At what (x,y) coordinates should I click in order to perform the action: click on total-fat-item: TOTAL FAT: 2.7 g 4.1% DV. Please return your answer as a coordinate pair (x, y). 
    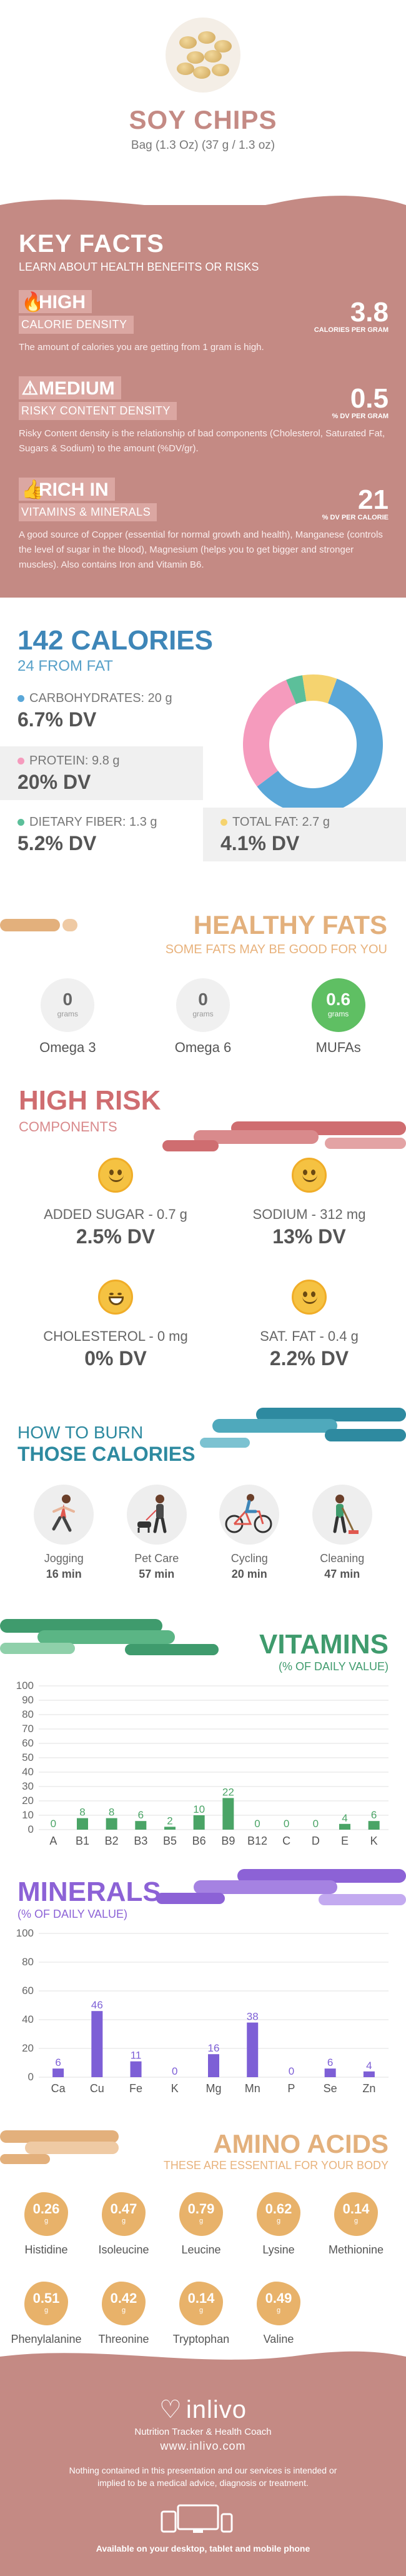
    Looking at the image, I should click on (304, 834).